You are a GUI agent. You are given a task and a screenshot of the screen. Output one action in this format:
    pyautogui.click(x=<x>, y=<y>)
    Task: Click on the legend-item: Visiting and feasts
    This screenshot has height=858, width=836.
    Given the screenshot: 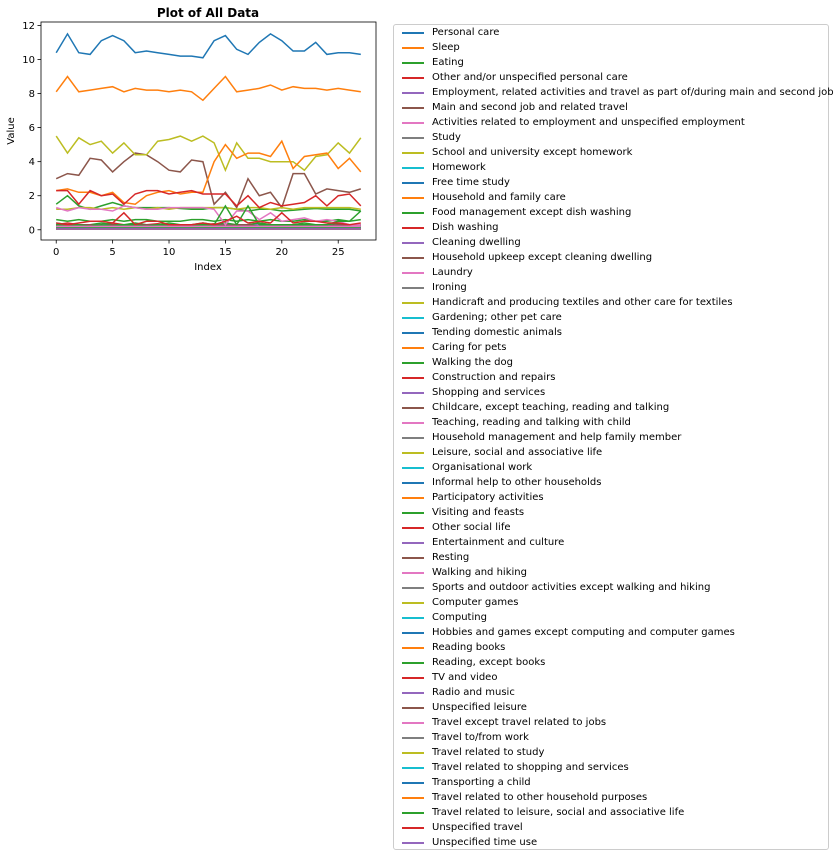 What is the action you would take?
    pyautogui.click(x=463, y=512)
    